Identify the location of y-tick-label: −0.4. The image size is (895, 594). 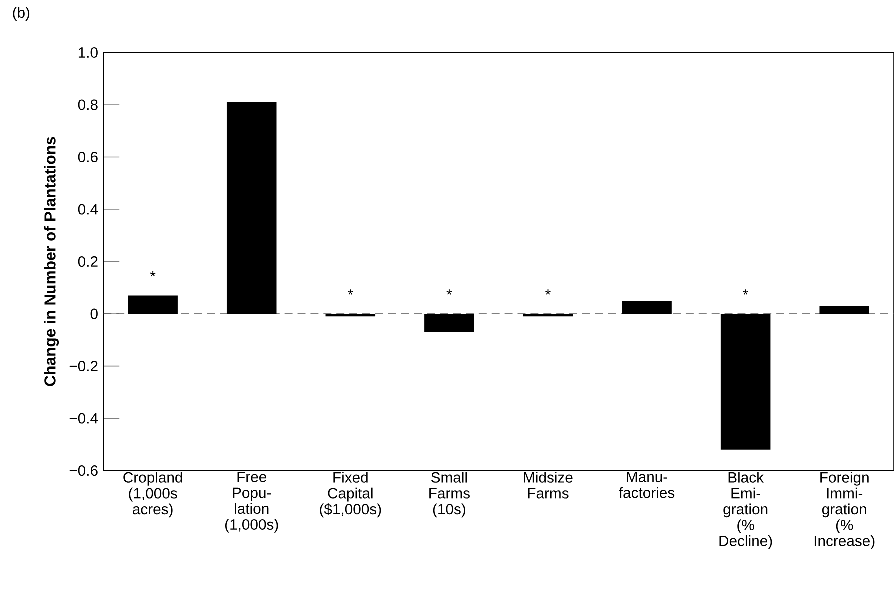
(84, 418).